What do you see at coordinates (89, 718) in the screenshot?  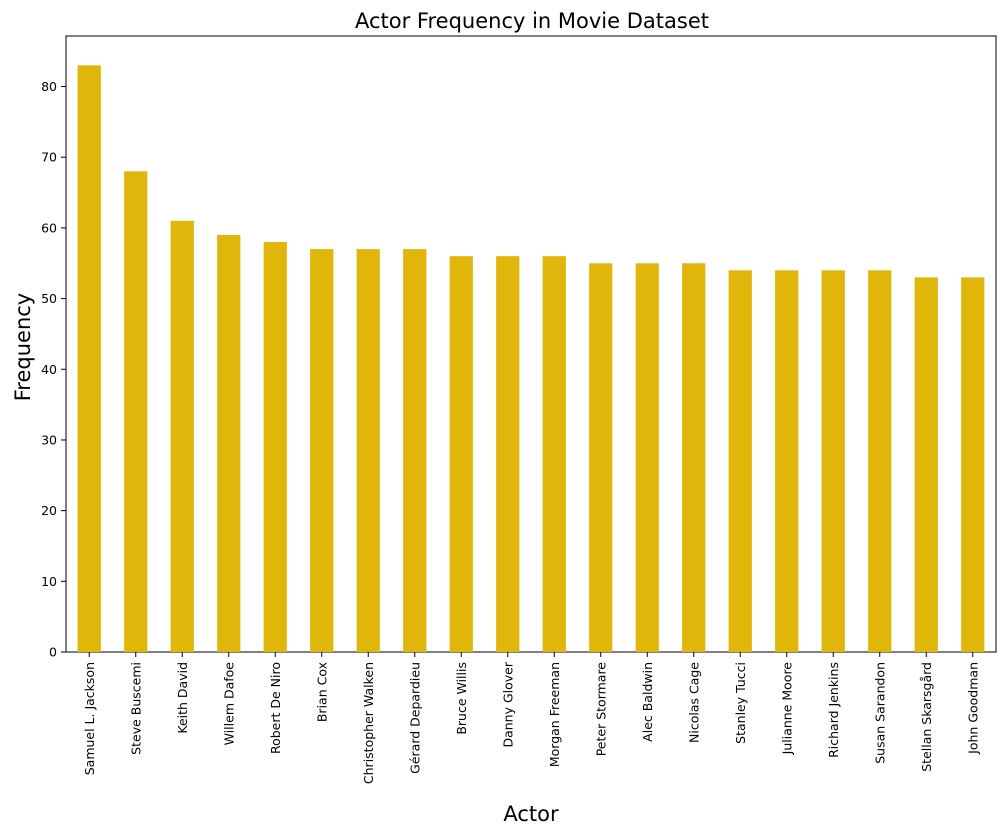 I see `x-tick-label: Samuel L. Jackson` at bounding box center [89, 718].